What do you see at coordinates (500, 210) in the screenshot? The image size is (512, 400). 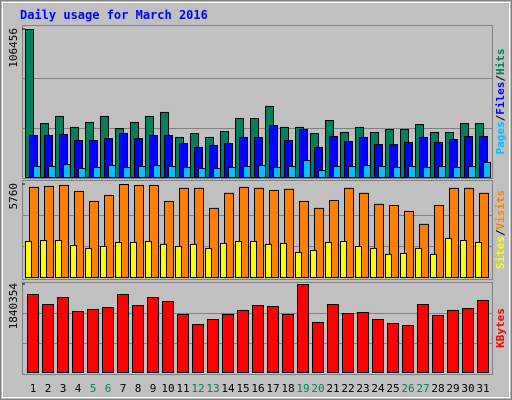 I see `legend-entry: Visits` at bounding box center [500, 210].